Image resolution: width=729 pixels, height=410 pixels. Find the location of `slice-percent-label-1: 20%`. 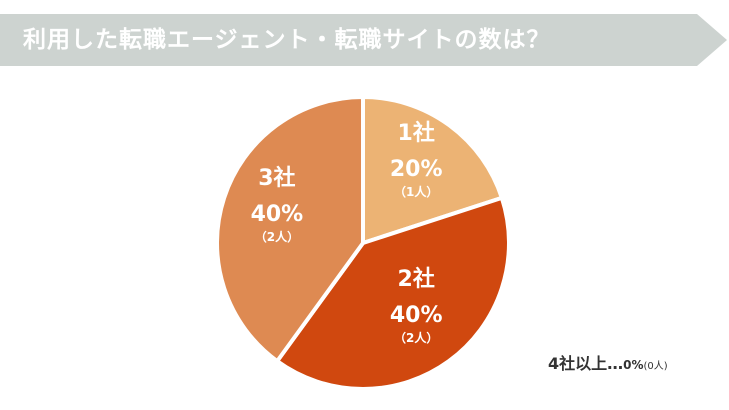

slice-percent-label-1: 20% is located at coordinates (416, 169).